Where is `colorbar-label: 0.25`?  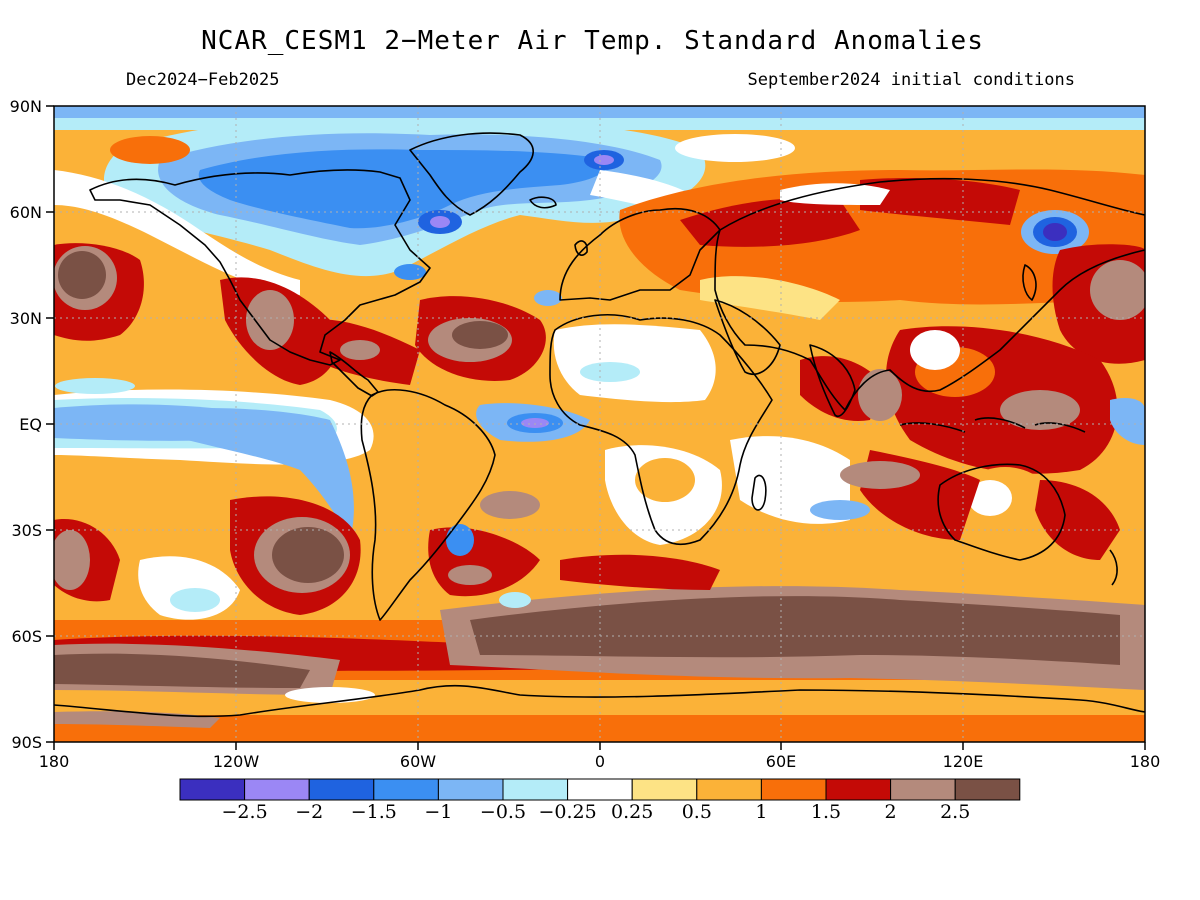
colorbar-label: 0.25 is located at coordinates (632, 812).